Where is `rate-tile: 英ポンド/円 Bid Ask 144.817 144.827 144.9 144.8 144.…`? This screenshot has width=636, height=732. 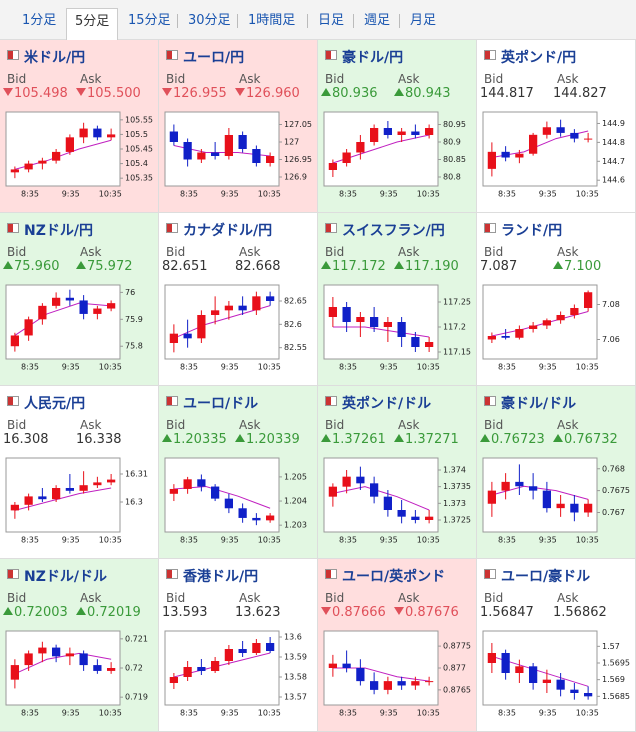
rate-tile: 英ポンド/円 Bid Ask 144.817 144.827 144.9 144.8 144.… is located at coordinates (556, 126).